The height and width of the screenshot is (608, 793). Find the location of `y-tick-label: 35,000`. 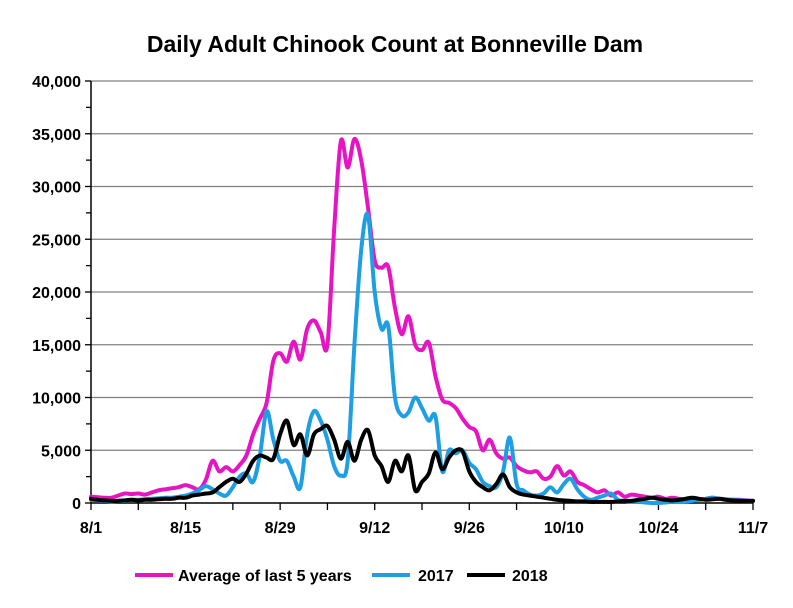

y-tick-label: 35,000 is located at coordinates (56, 135).